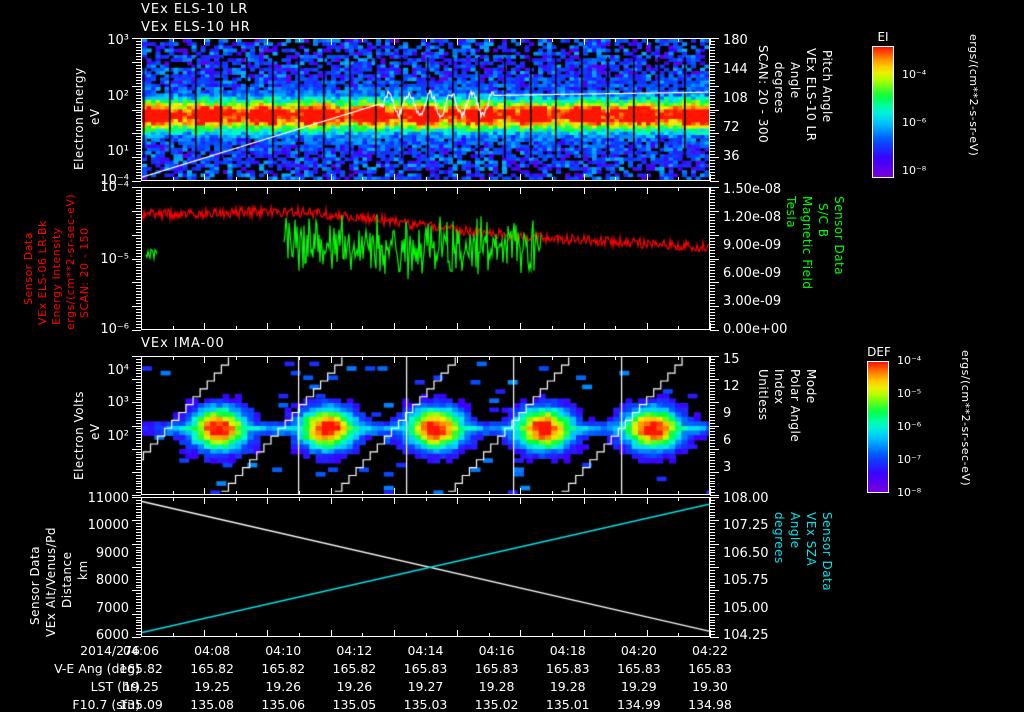 This screenshot has width=1024, height=712. Describe the element at coordinates (425, 258) in the screenshot. I see `panel-energy-bfield` at that location.